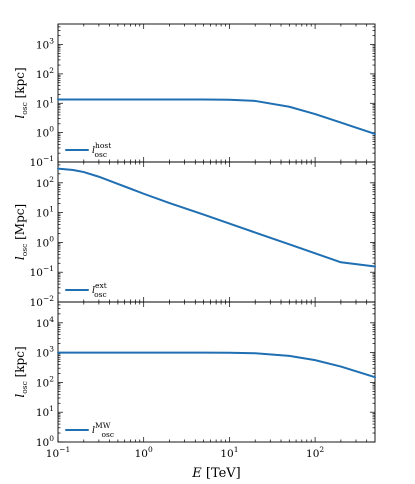  I want to click on y-axis-label: losc [Mpc], so click(21, 232).